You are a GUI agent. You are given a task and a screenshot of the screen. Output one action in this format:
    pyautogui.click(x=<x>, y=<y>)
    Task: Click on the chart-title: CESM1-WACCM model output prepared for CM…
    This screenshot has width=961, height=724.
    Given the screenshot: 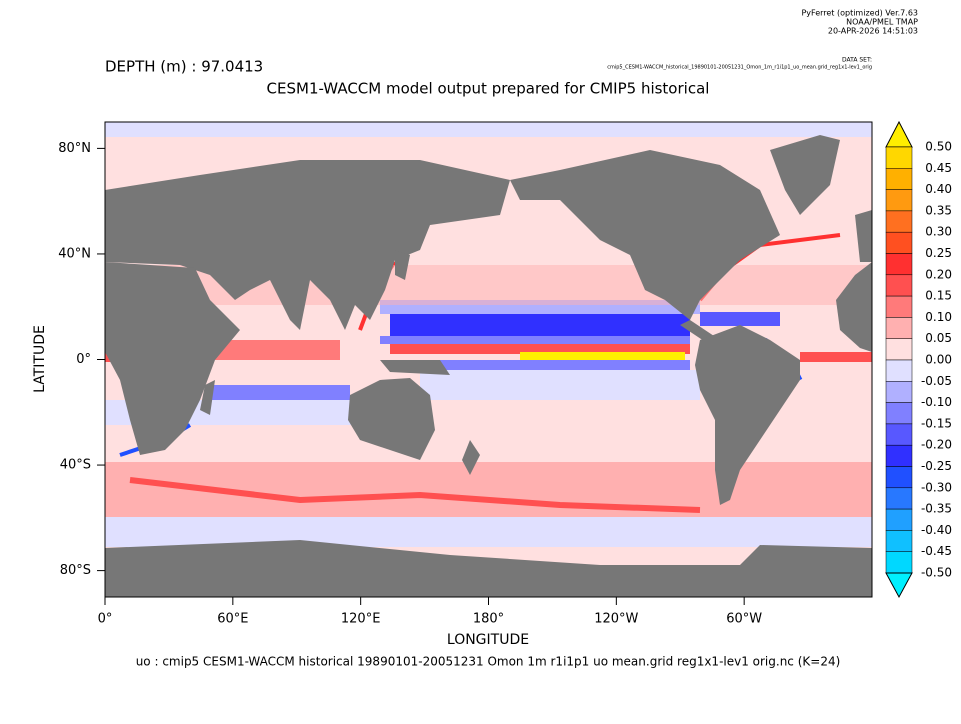 What is the action you would take?
    pyautogui.click(x=488, y=89)
    